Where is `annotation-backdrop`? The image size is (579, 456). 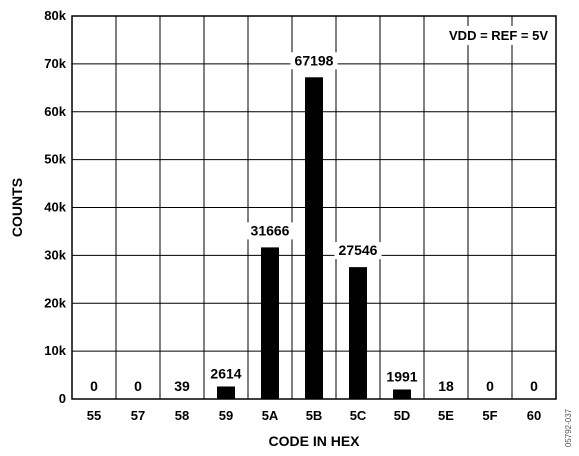
annotation-backdrop is located at coordinates (499, 35).